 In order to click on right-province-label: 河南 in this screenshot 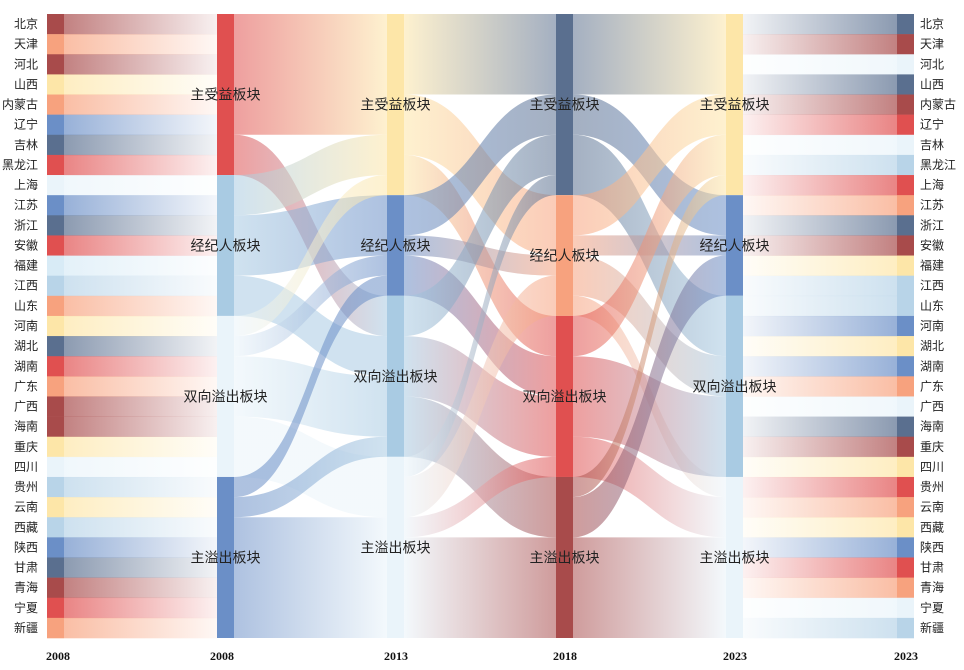, I will do `click(932, 325)`.